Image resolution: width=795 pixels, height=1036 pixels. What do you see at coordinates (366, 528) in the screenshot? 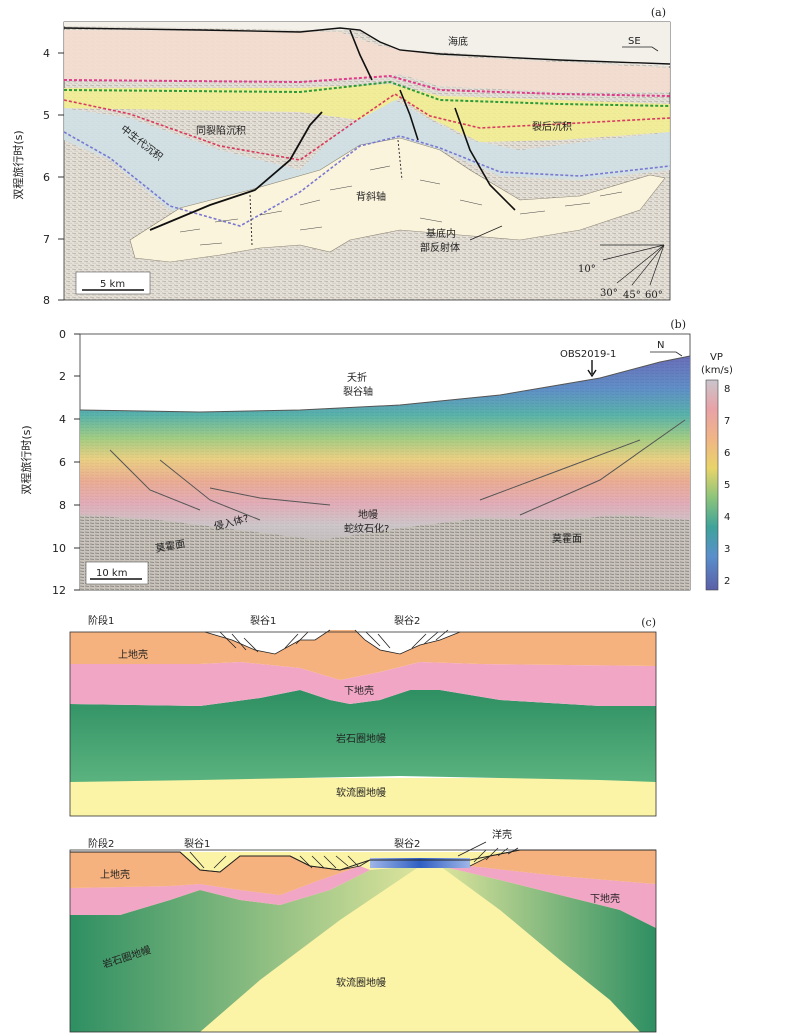
I see `label-mantle-2: 蛇纹石化?` at bounding box center [366, 528].